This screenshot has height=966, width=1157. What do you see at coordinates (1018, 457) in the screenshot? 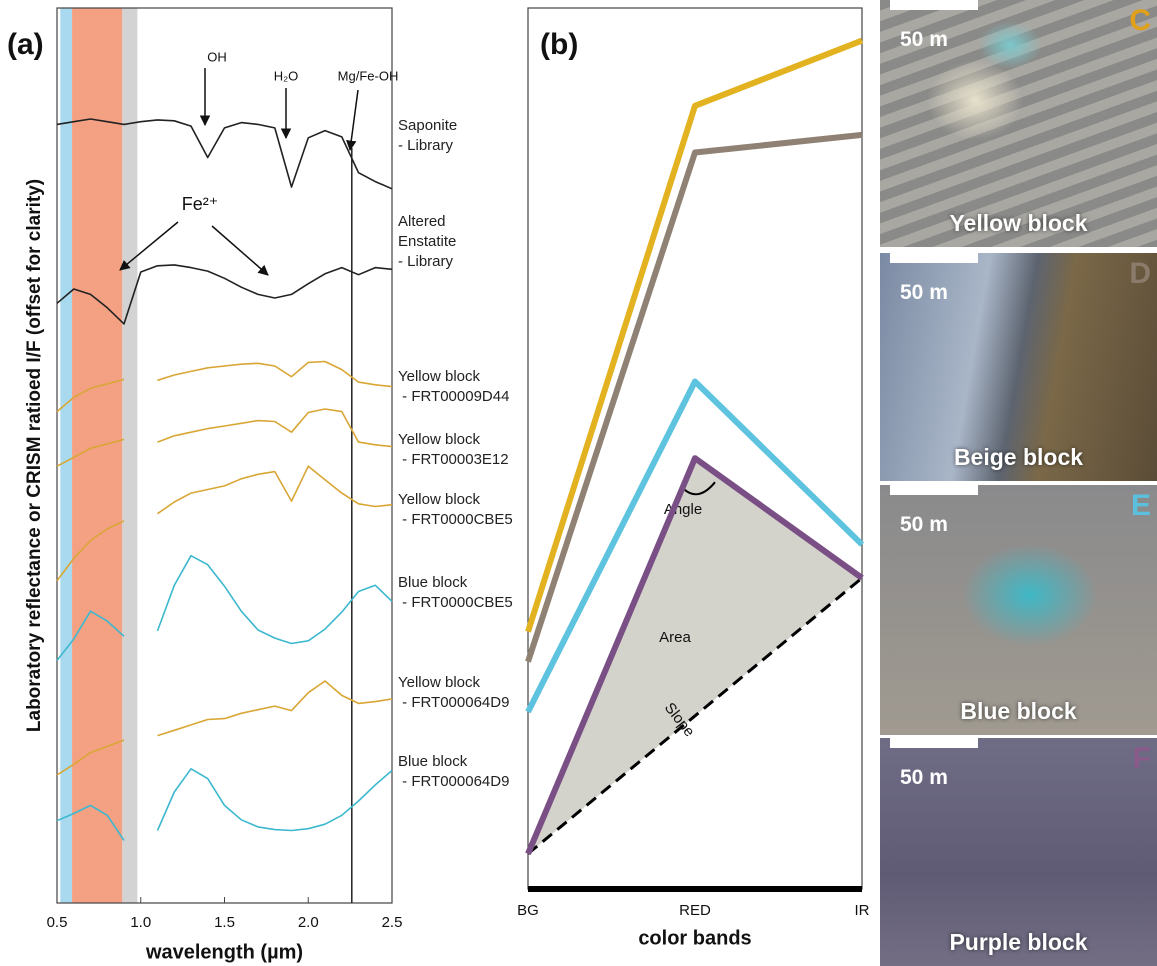
I see `image-caption: Beige block` at bounding box center [1018, 457].